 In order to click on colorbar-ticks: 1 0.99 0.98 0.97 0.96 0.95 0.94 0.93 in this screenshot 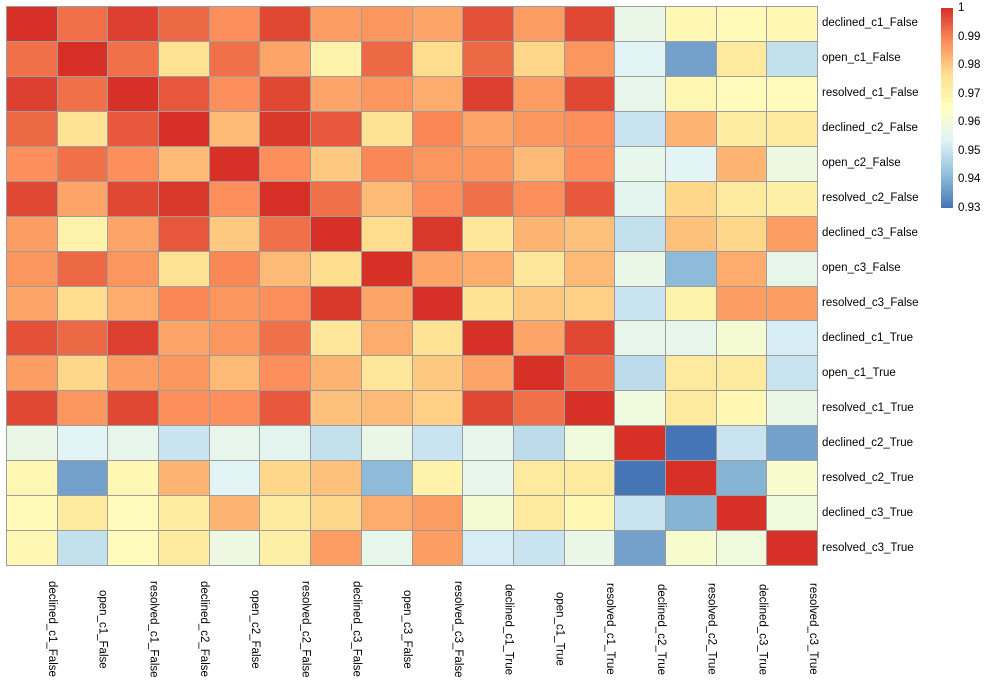, I will do `click(971, 108)`.